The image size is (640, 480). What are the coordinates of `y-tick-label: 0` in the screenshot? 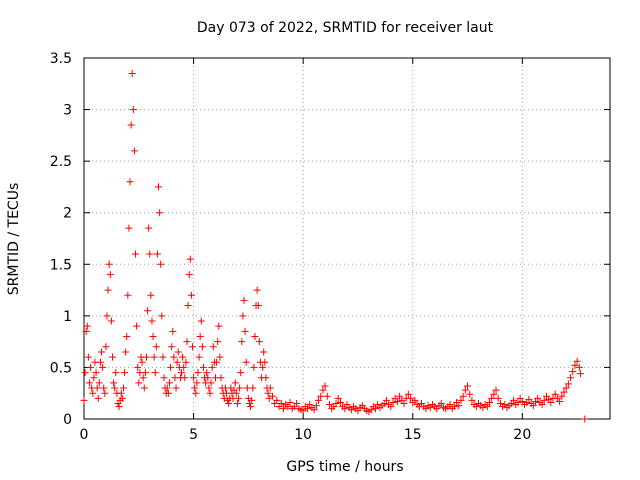 It's located at (67, 420).